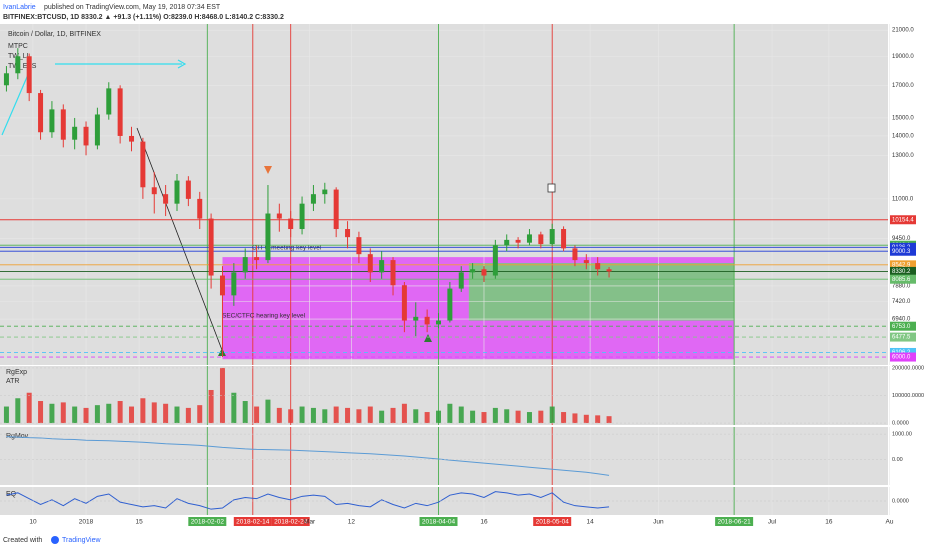  I want to click on y-tick-label: 13000.0, so click(903, 156).